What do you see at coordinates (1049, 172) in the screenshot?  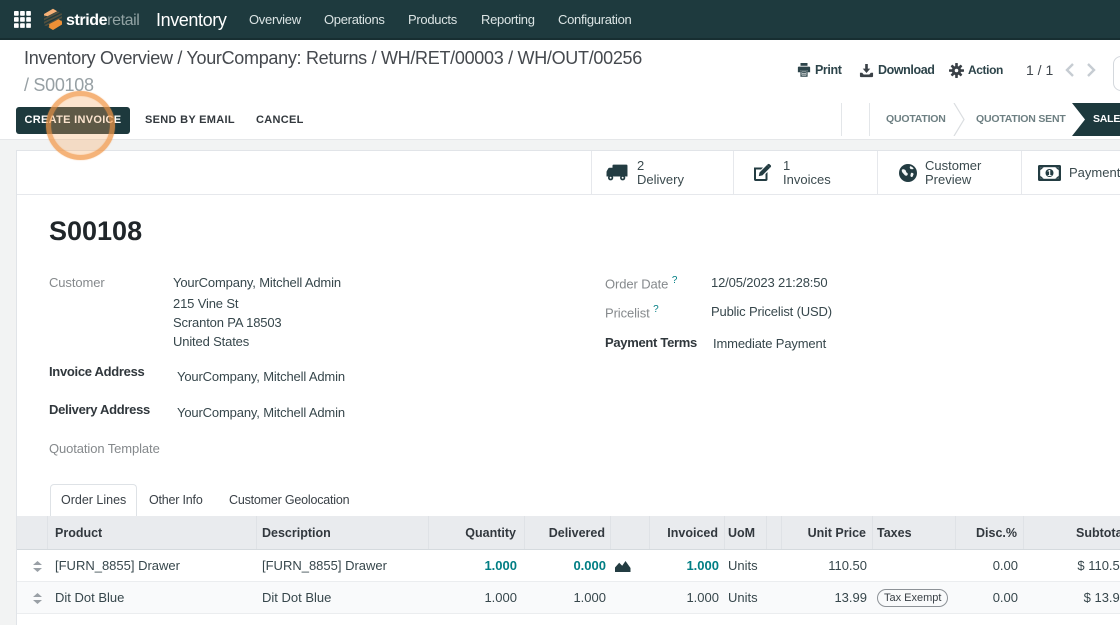 I see `svg-text: 1` at bounding box center [1049, 172].